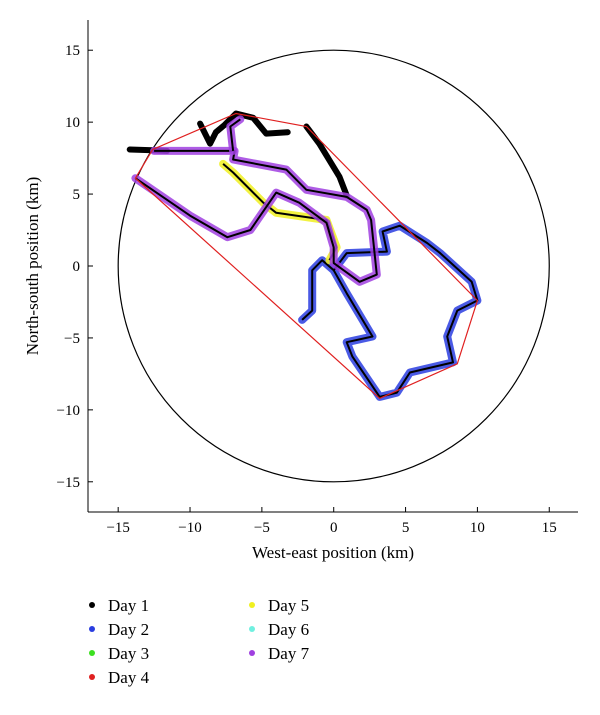 The height and width of the screenshot is (715, 600). I want to click on y-tick-label: 5, so click(77, 195).